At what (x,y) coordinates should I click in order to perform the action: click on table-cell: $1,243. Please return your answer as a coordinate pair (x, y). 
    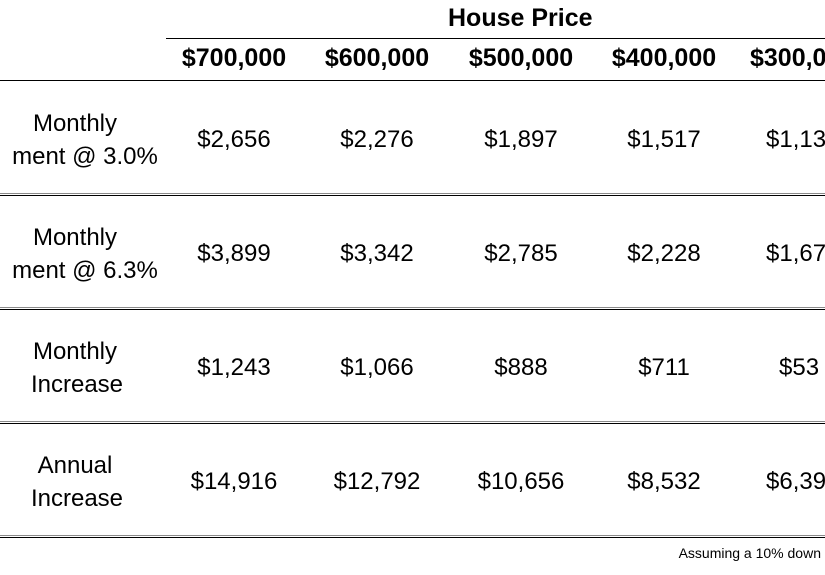
    Looking at the image, I should click on (234, 367).